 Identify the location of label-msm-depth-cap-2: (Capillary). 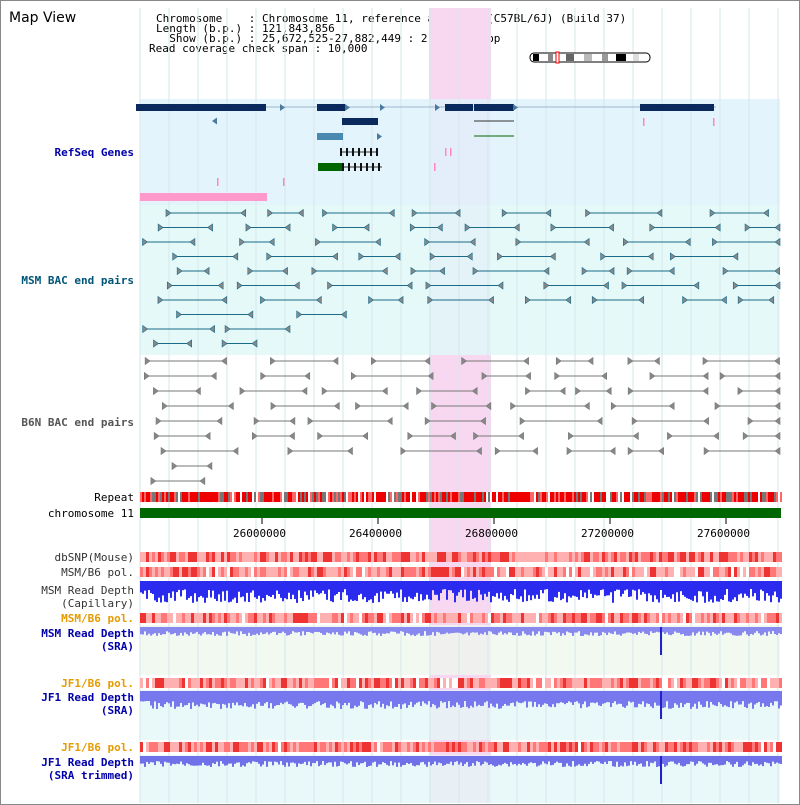
(97, 603).